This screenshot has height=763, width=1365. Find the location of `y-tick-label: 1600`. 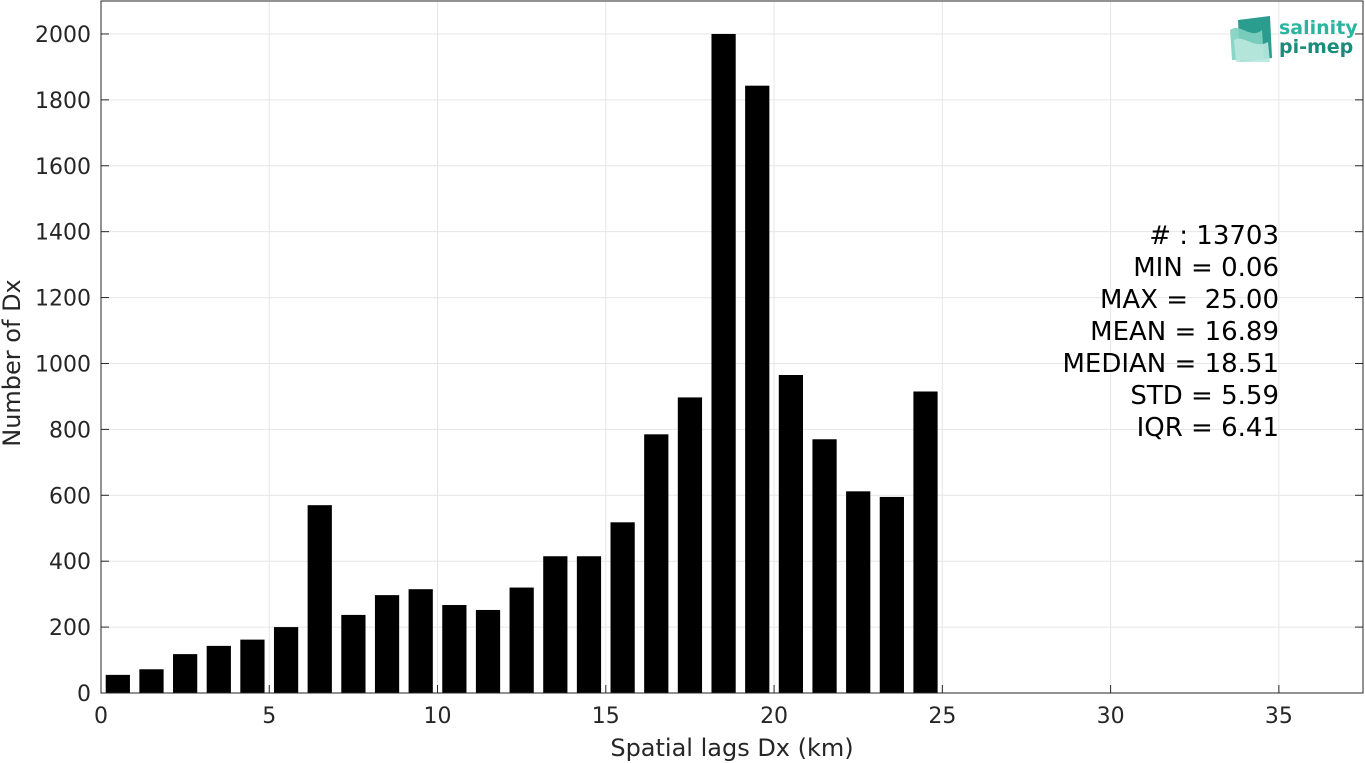

y-tick-label: 1600 is located at coordinates (63, 167).